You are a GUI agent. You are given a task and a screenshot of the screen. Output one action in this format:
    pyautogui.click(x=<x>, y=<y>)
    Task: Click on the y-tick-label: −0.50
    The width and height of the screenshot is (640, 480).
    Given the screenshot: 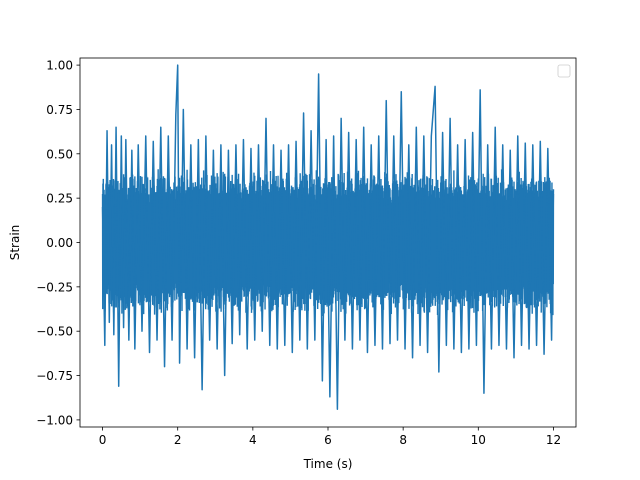 What is the action you would take?
    pyautogui.click(x=54, y=332)
    